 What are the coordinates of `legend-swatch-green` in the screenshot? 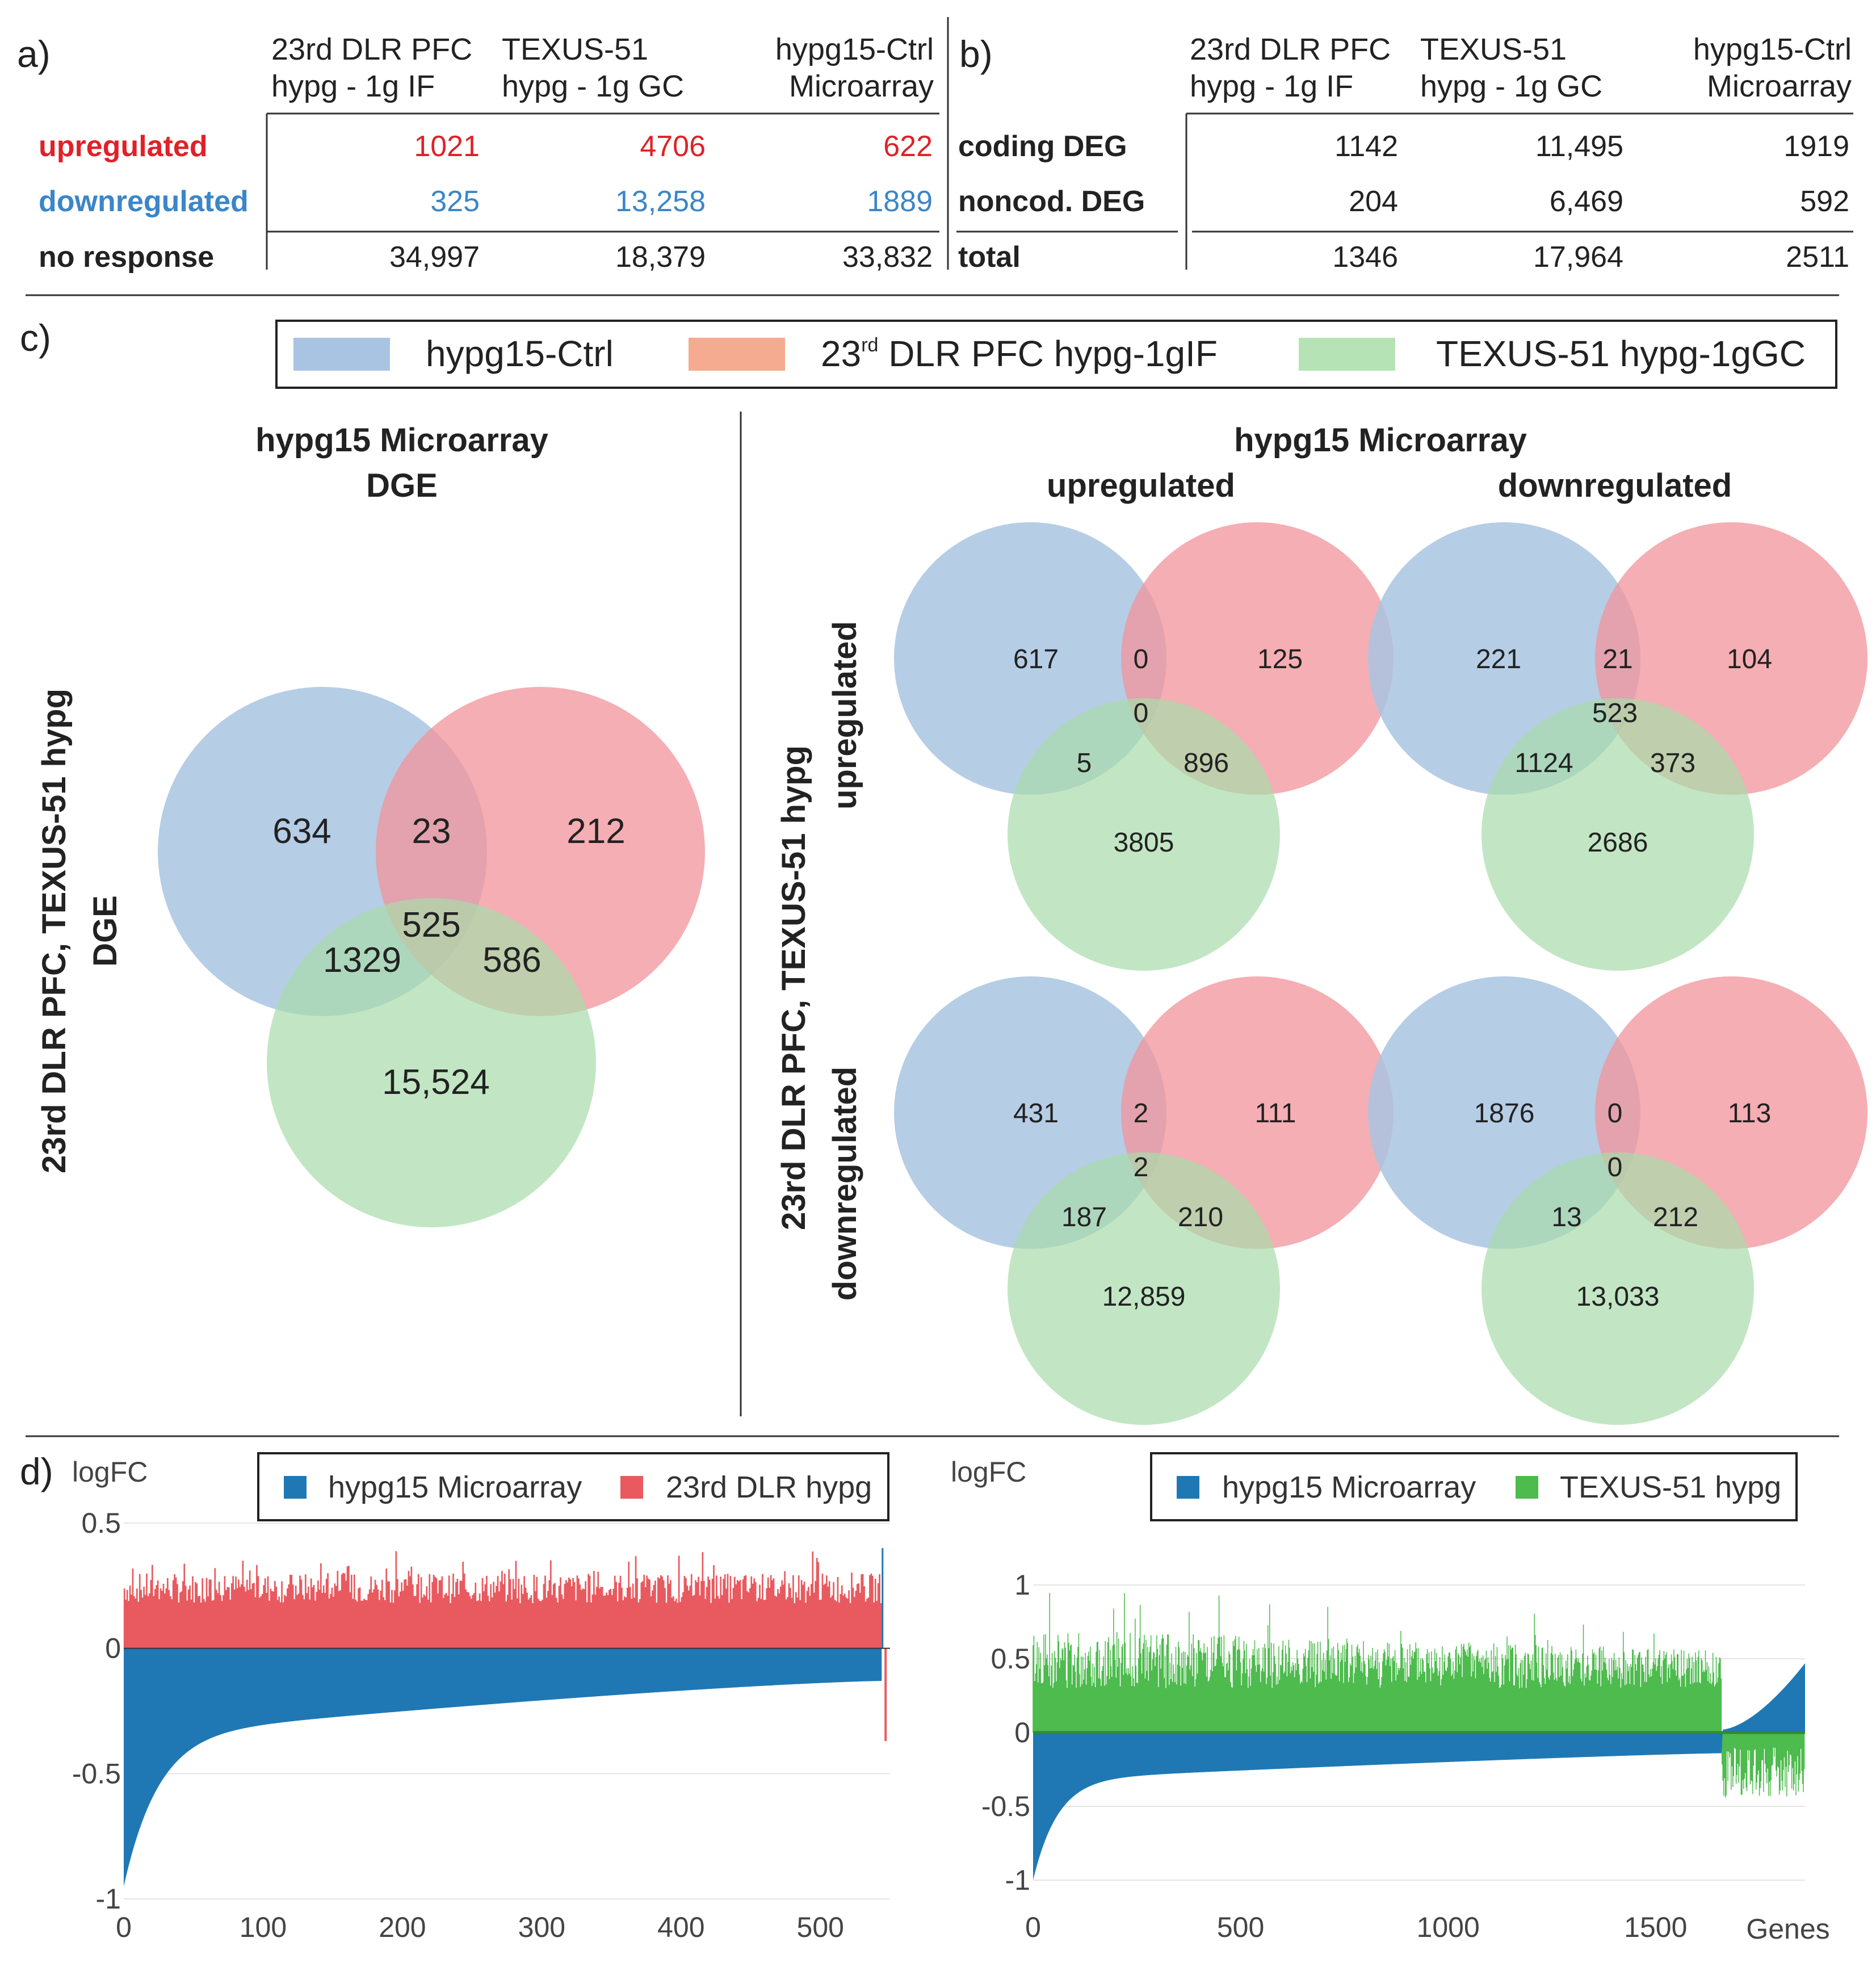 It's located at (1347, 354).